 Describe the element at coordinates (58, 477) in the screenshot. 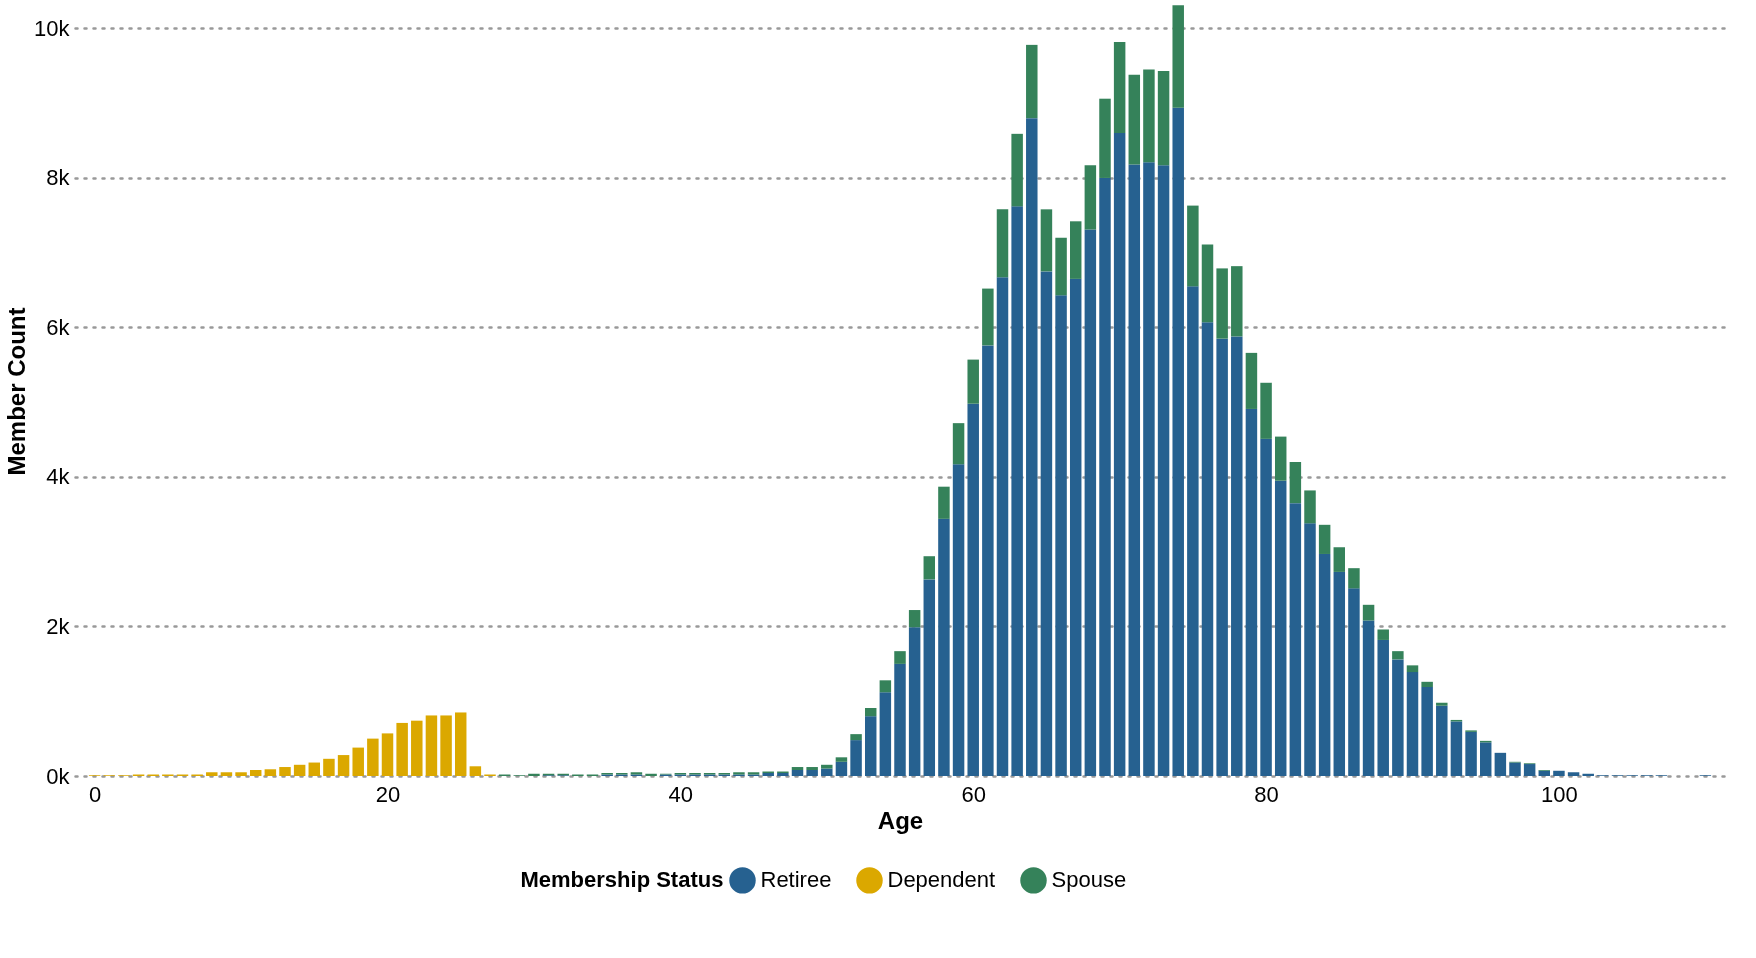

I see `y-tick-label: 4k` at that location.